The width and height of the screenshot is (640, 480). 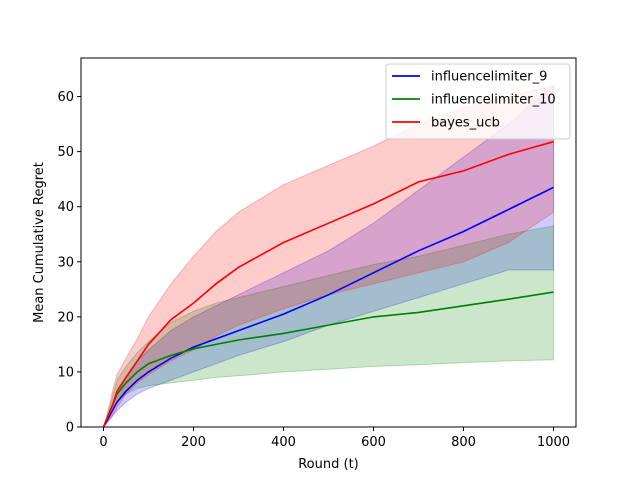 What do you see at coordinates (65, 97) in the screenshot?
I see `y-tick-label: 60` at bounding box center [65, 97].